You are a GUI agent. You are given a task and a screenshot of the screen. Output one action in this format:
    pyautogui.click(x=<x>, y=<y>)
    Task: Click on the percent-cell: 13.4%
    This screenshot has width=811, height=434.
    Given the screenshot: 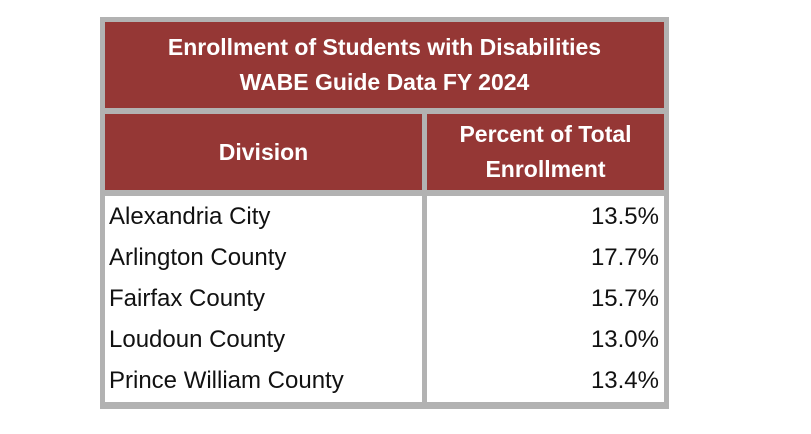 What is the action you would take?
    pyautogui.click(x=624, y=381)
    